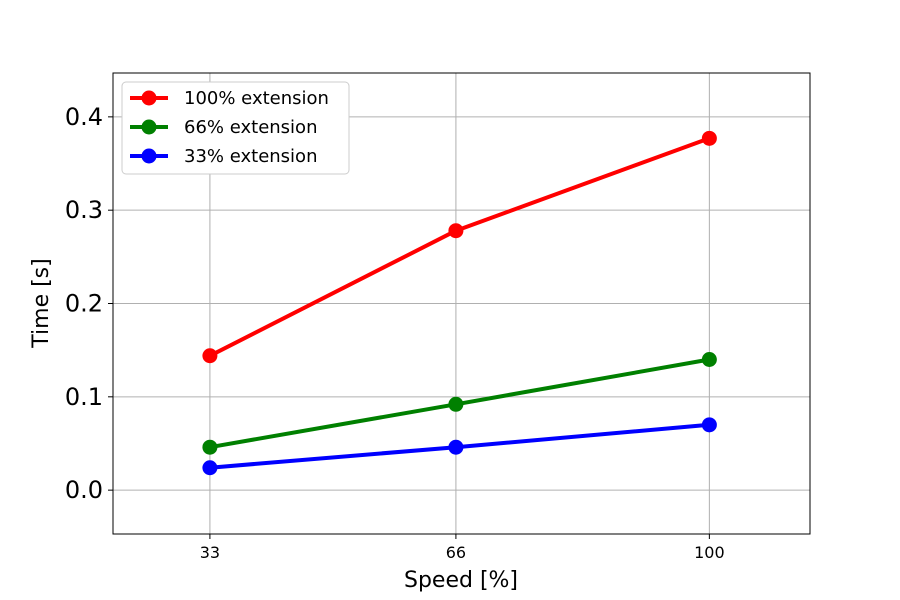 This screenshot has height=600, width=900. What do you see at coordinates (456, 552) in the screenshot?
I see `x-tick-label: 66` at bounding box center [456, 552].